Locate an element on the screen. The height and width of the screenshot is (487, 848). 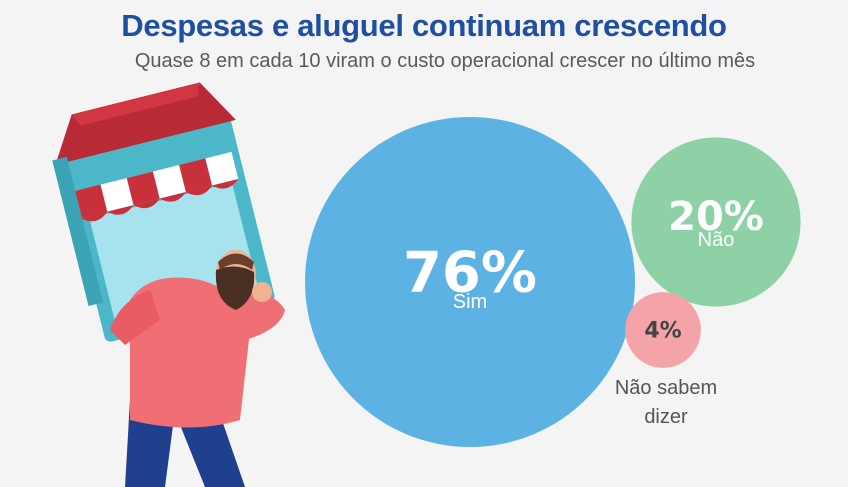
bubble-value-label-2: 4% is located at coordinates (662, 331).